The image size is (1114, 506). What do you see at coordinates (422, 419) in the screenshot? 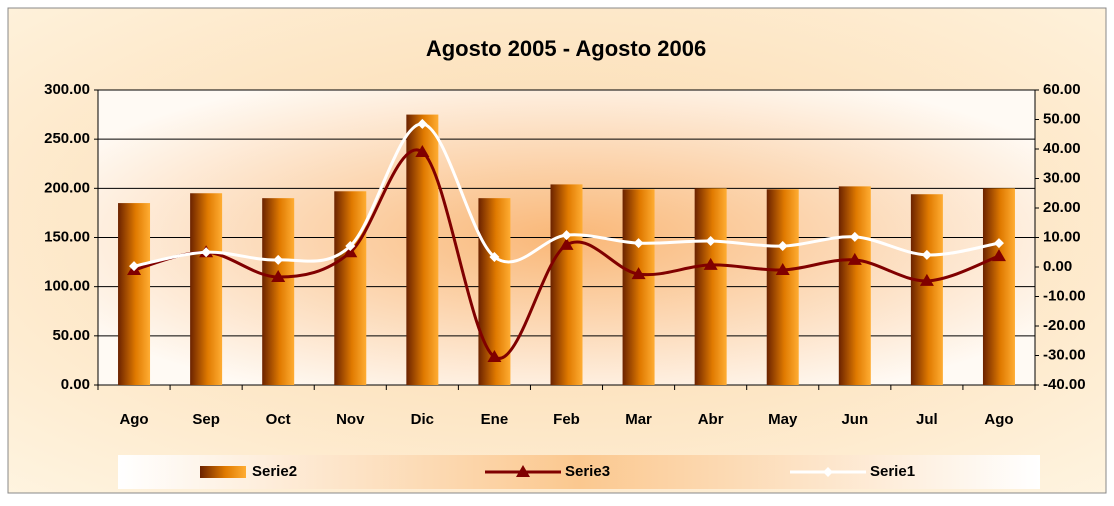
I see `x-tick-label: Dic` at bounding box center [422, 419].